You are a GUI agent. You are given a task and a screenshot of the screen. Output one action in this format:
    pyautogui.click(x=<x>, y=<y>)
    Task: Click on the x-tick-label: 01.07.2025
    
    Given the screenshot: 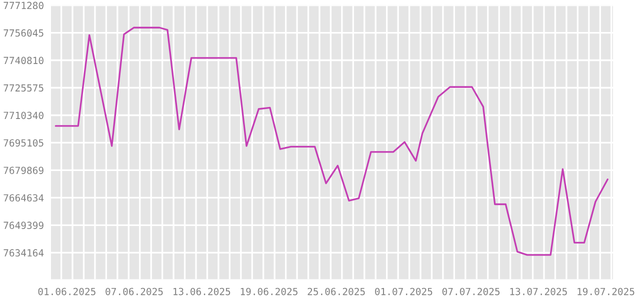 What is the action you would take?
    pyautogui.click(x=403, y=292)
    